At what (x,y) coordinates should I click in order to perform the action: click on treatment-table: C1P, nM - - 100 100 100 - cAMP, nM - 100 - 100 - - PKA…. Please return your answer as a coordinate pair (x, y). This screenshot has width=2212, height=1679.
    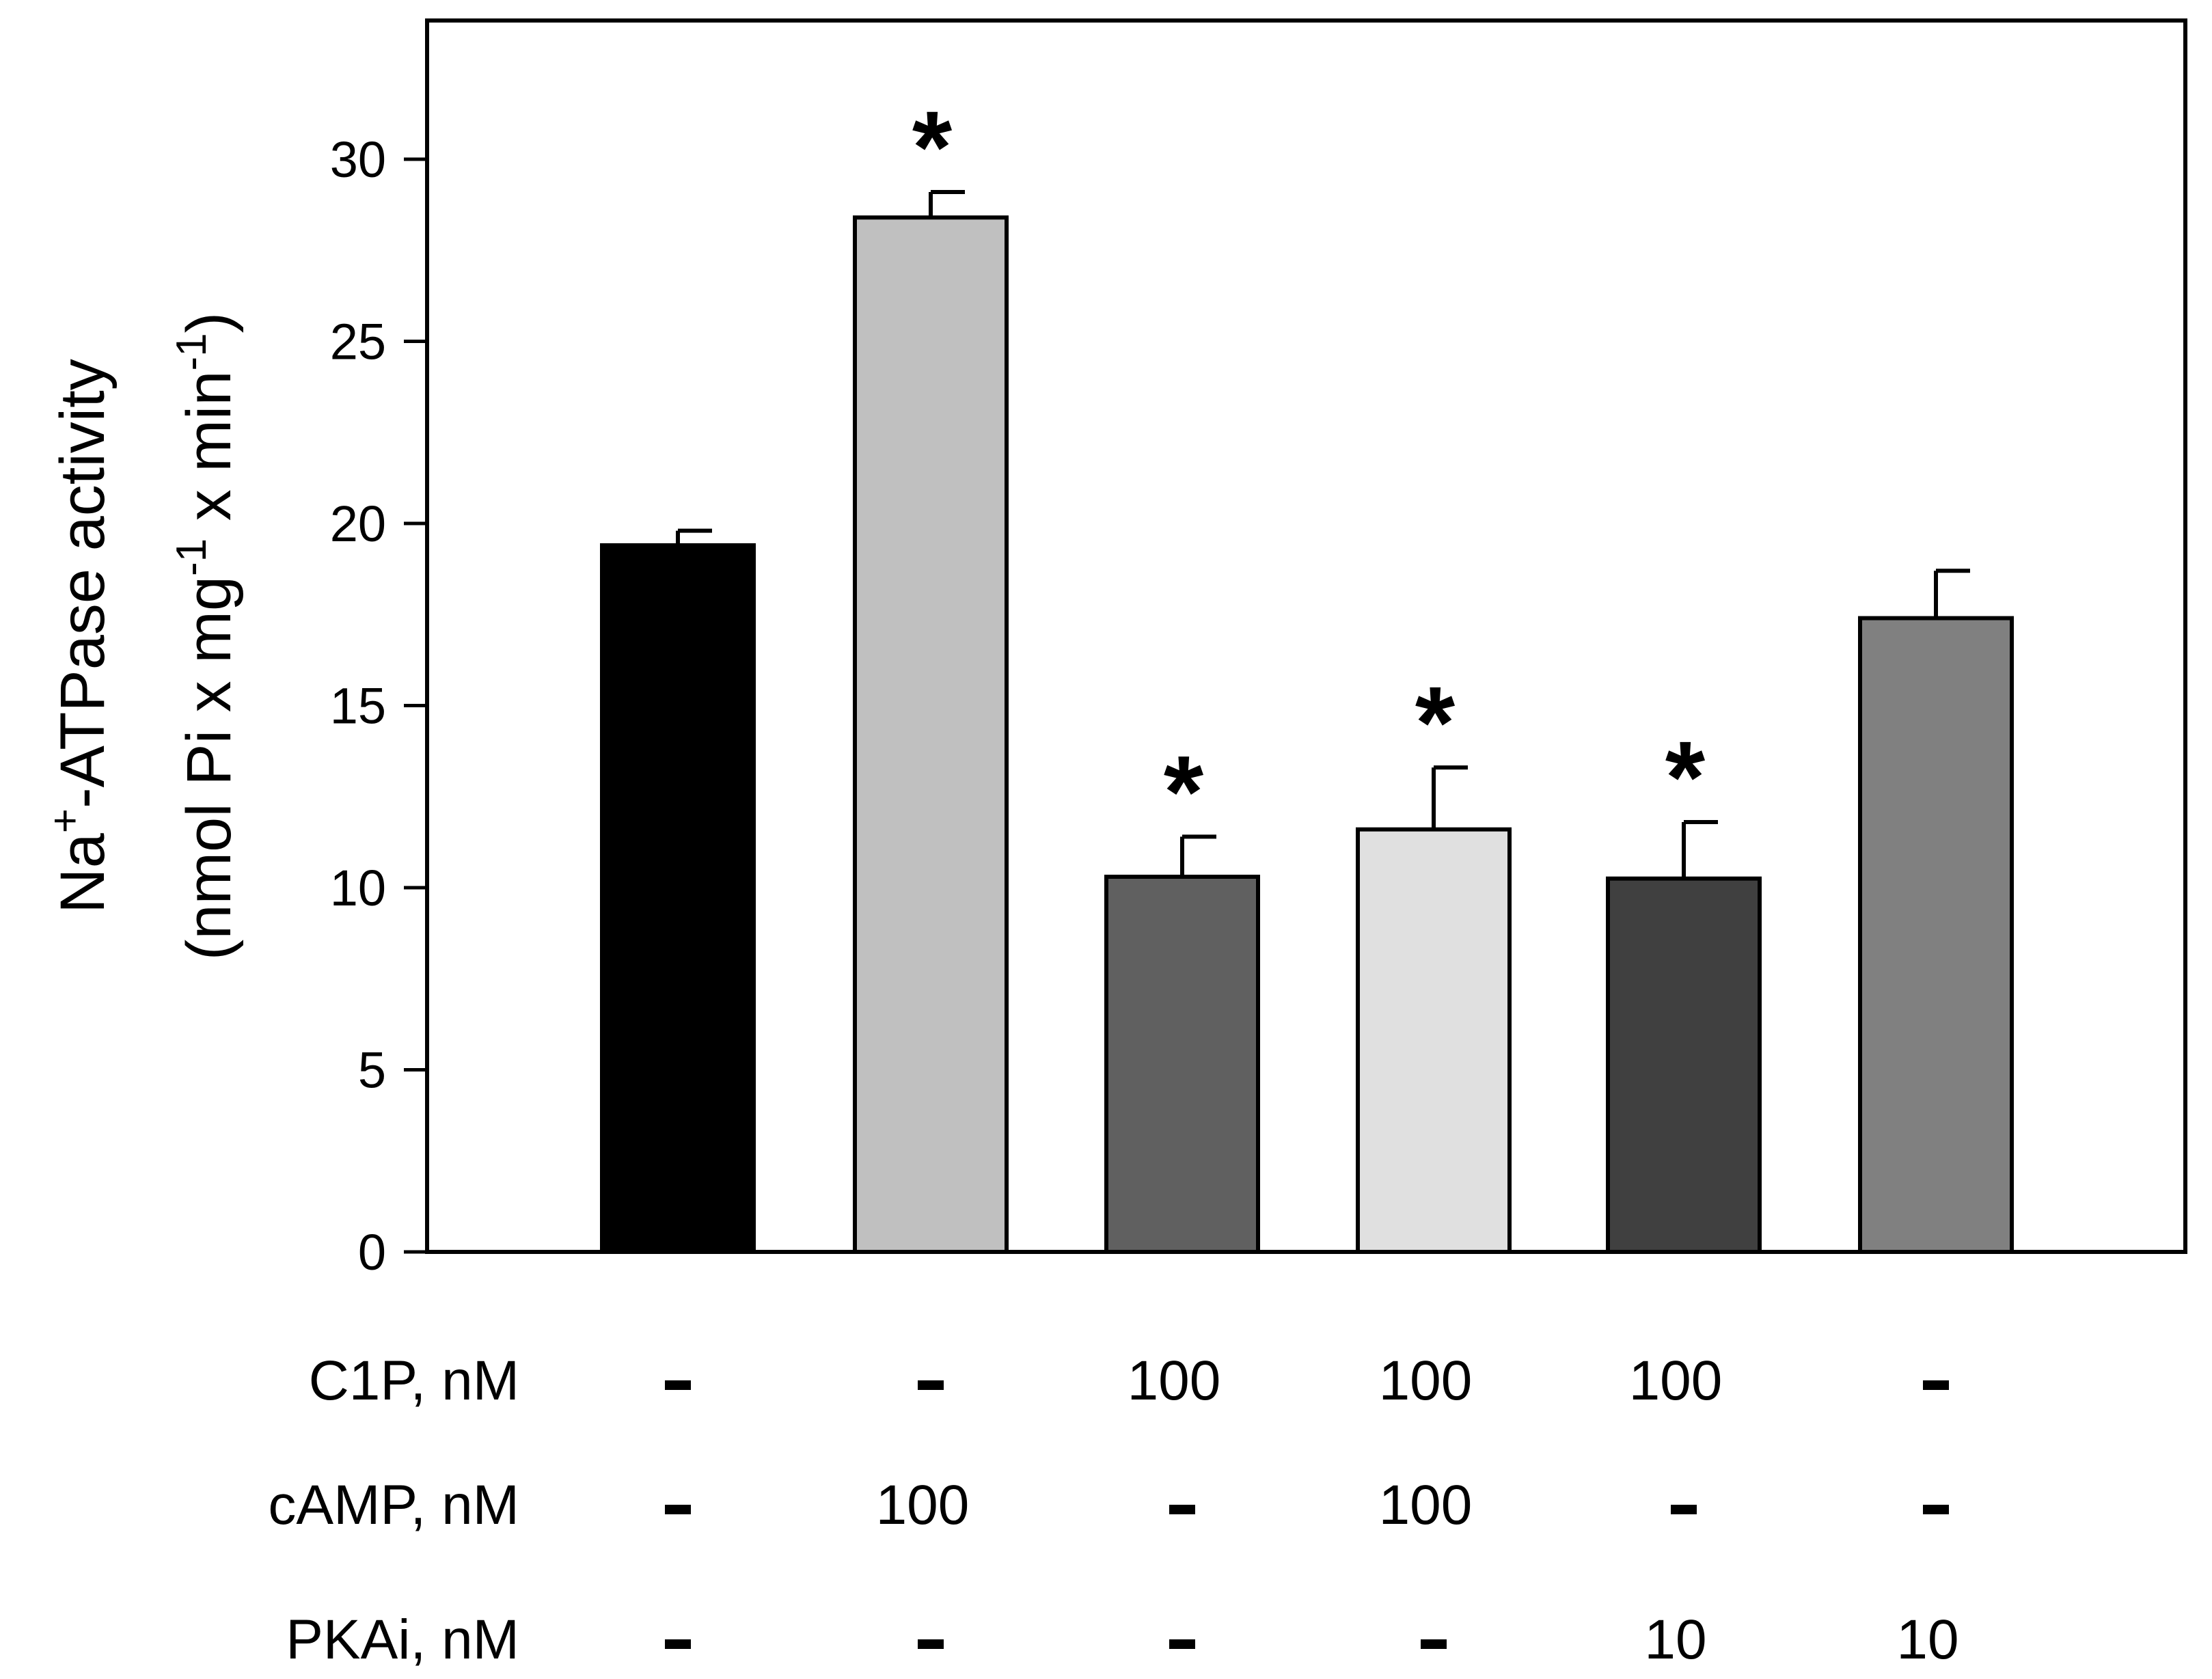
    Looking at the image, I should click on (1113, 1511).